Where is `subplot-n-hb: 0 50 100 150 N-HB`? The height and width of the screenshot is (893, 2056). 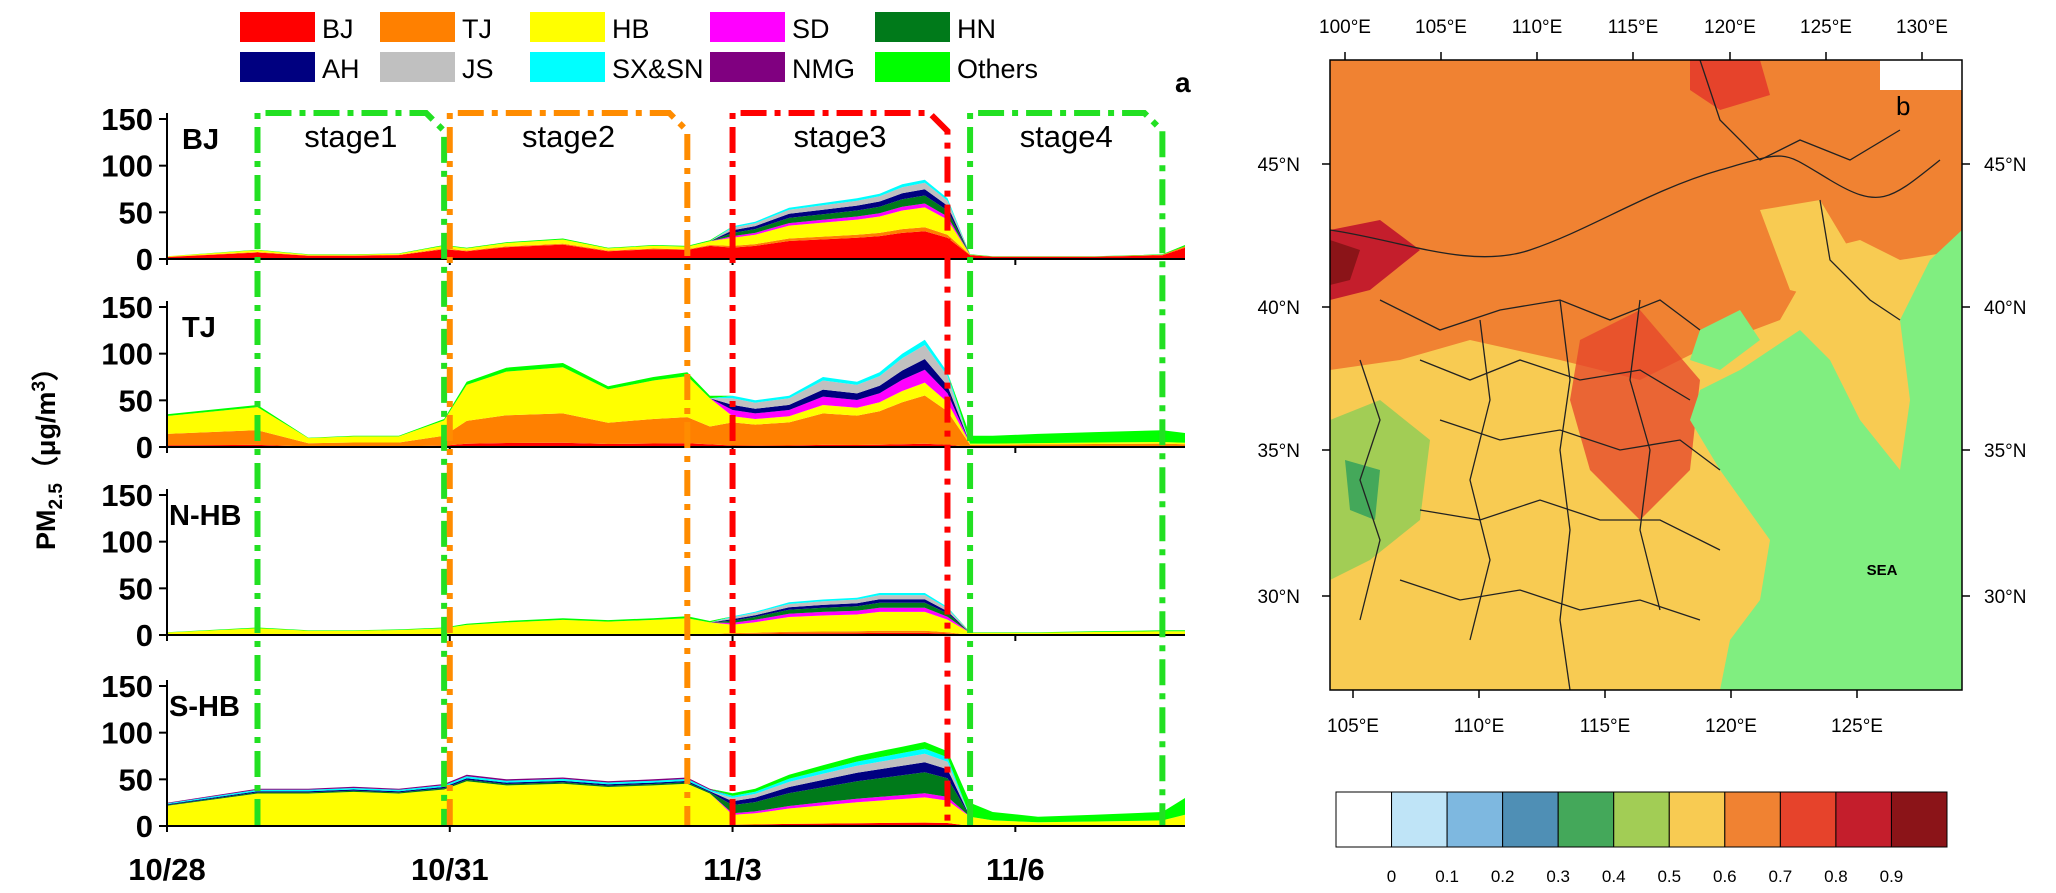 subplot-n-hb: 0 50 100 150 N-HB is located at coordinates (643, 565).